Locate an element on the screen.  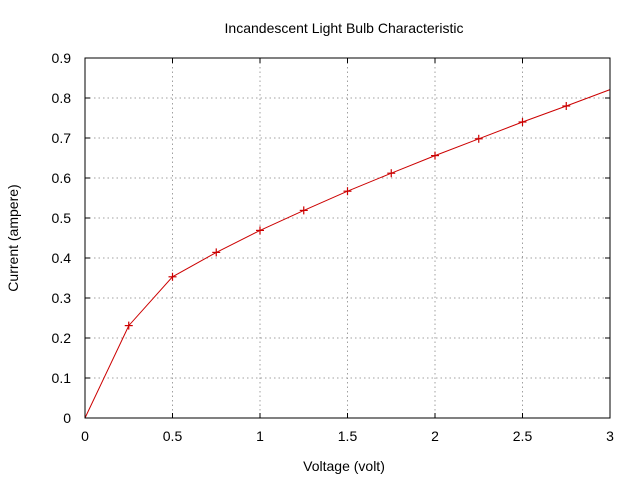
y-tick-label: 0.8 is located at coordinates (62, 98).